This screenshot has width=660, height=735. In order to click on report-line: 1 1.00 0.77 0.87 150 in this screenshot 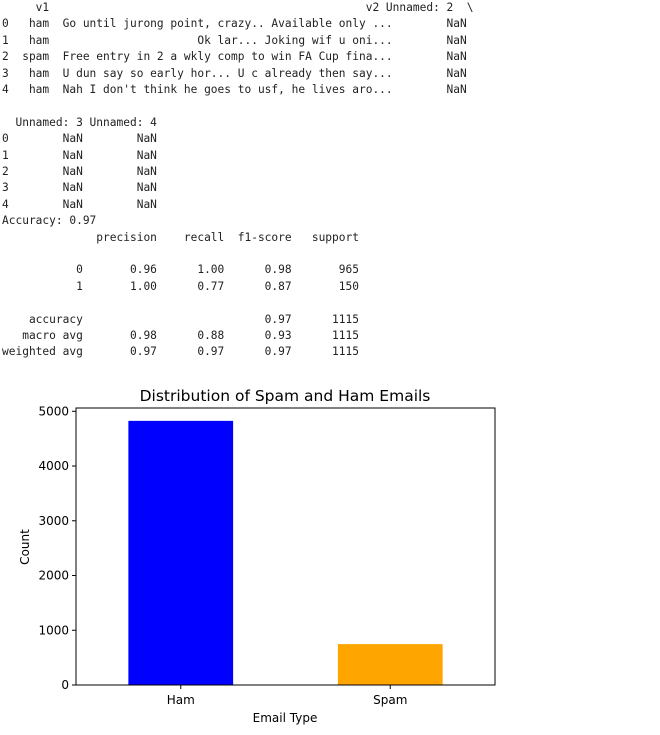, I will do `click(330, 287)`.